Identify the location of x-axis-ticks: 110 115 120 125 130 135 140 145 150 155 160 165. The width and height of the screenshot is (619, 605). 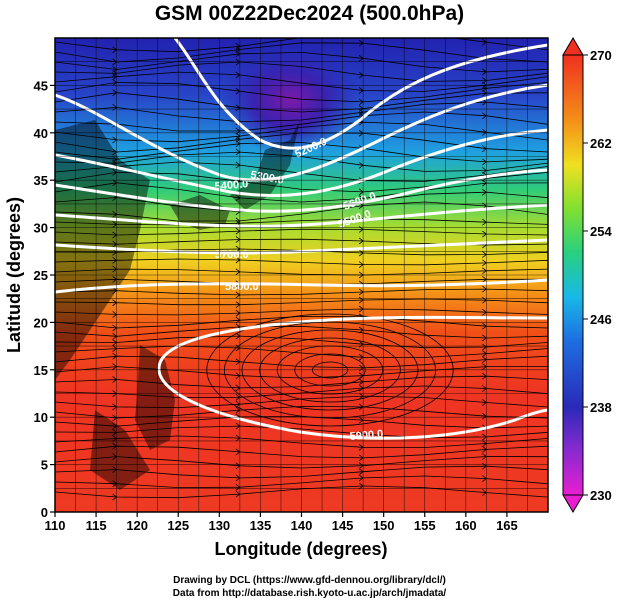
(281, 522).